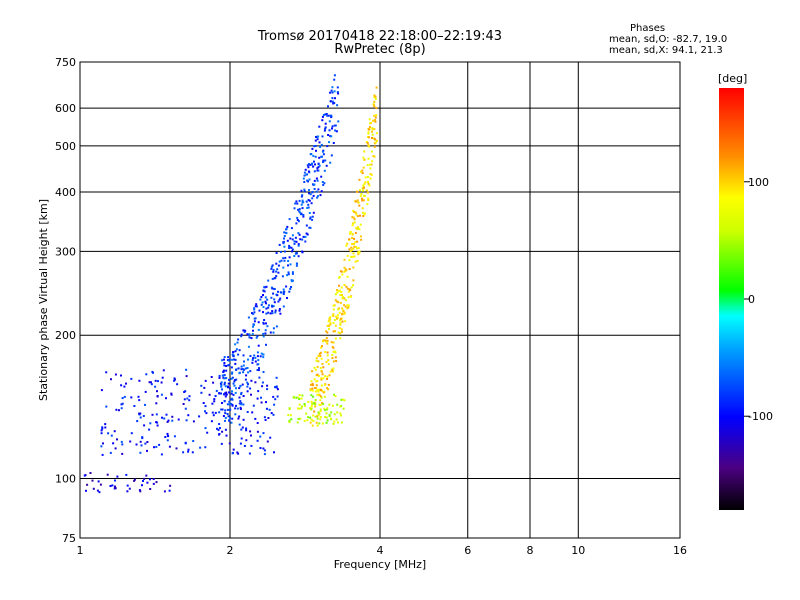  Describe the element at coordinates (732, 78) in the screenshot. I see `colorbar-label: [deg]` at that location.